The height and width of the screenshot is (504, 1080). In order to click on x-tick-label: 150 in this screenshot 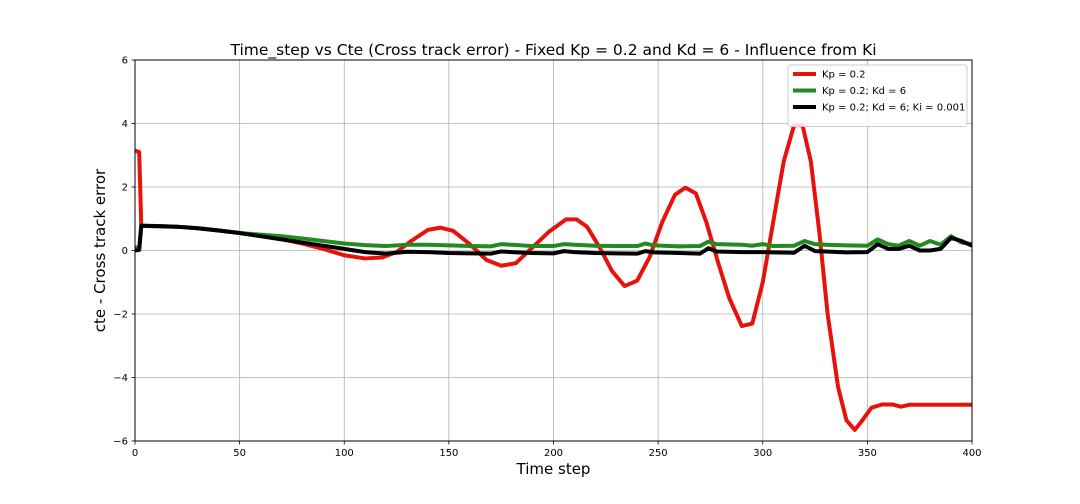, I will do `click(448, 453)`.